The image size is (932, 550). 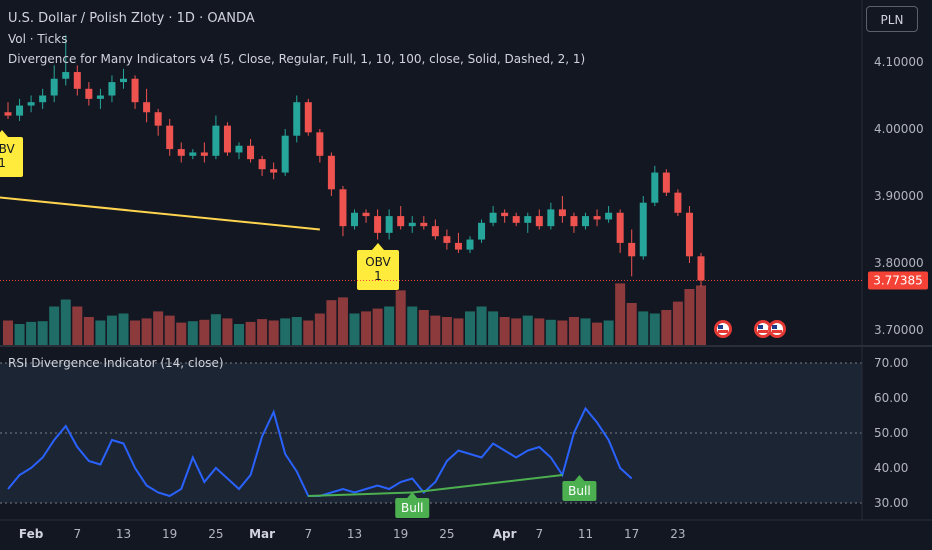 I want to click on price-axis-tick: 3.70000, so click(x=899, y=330).